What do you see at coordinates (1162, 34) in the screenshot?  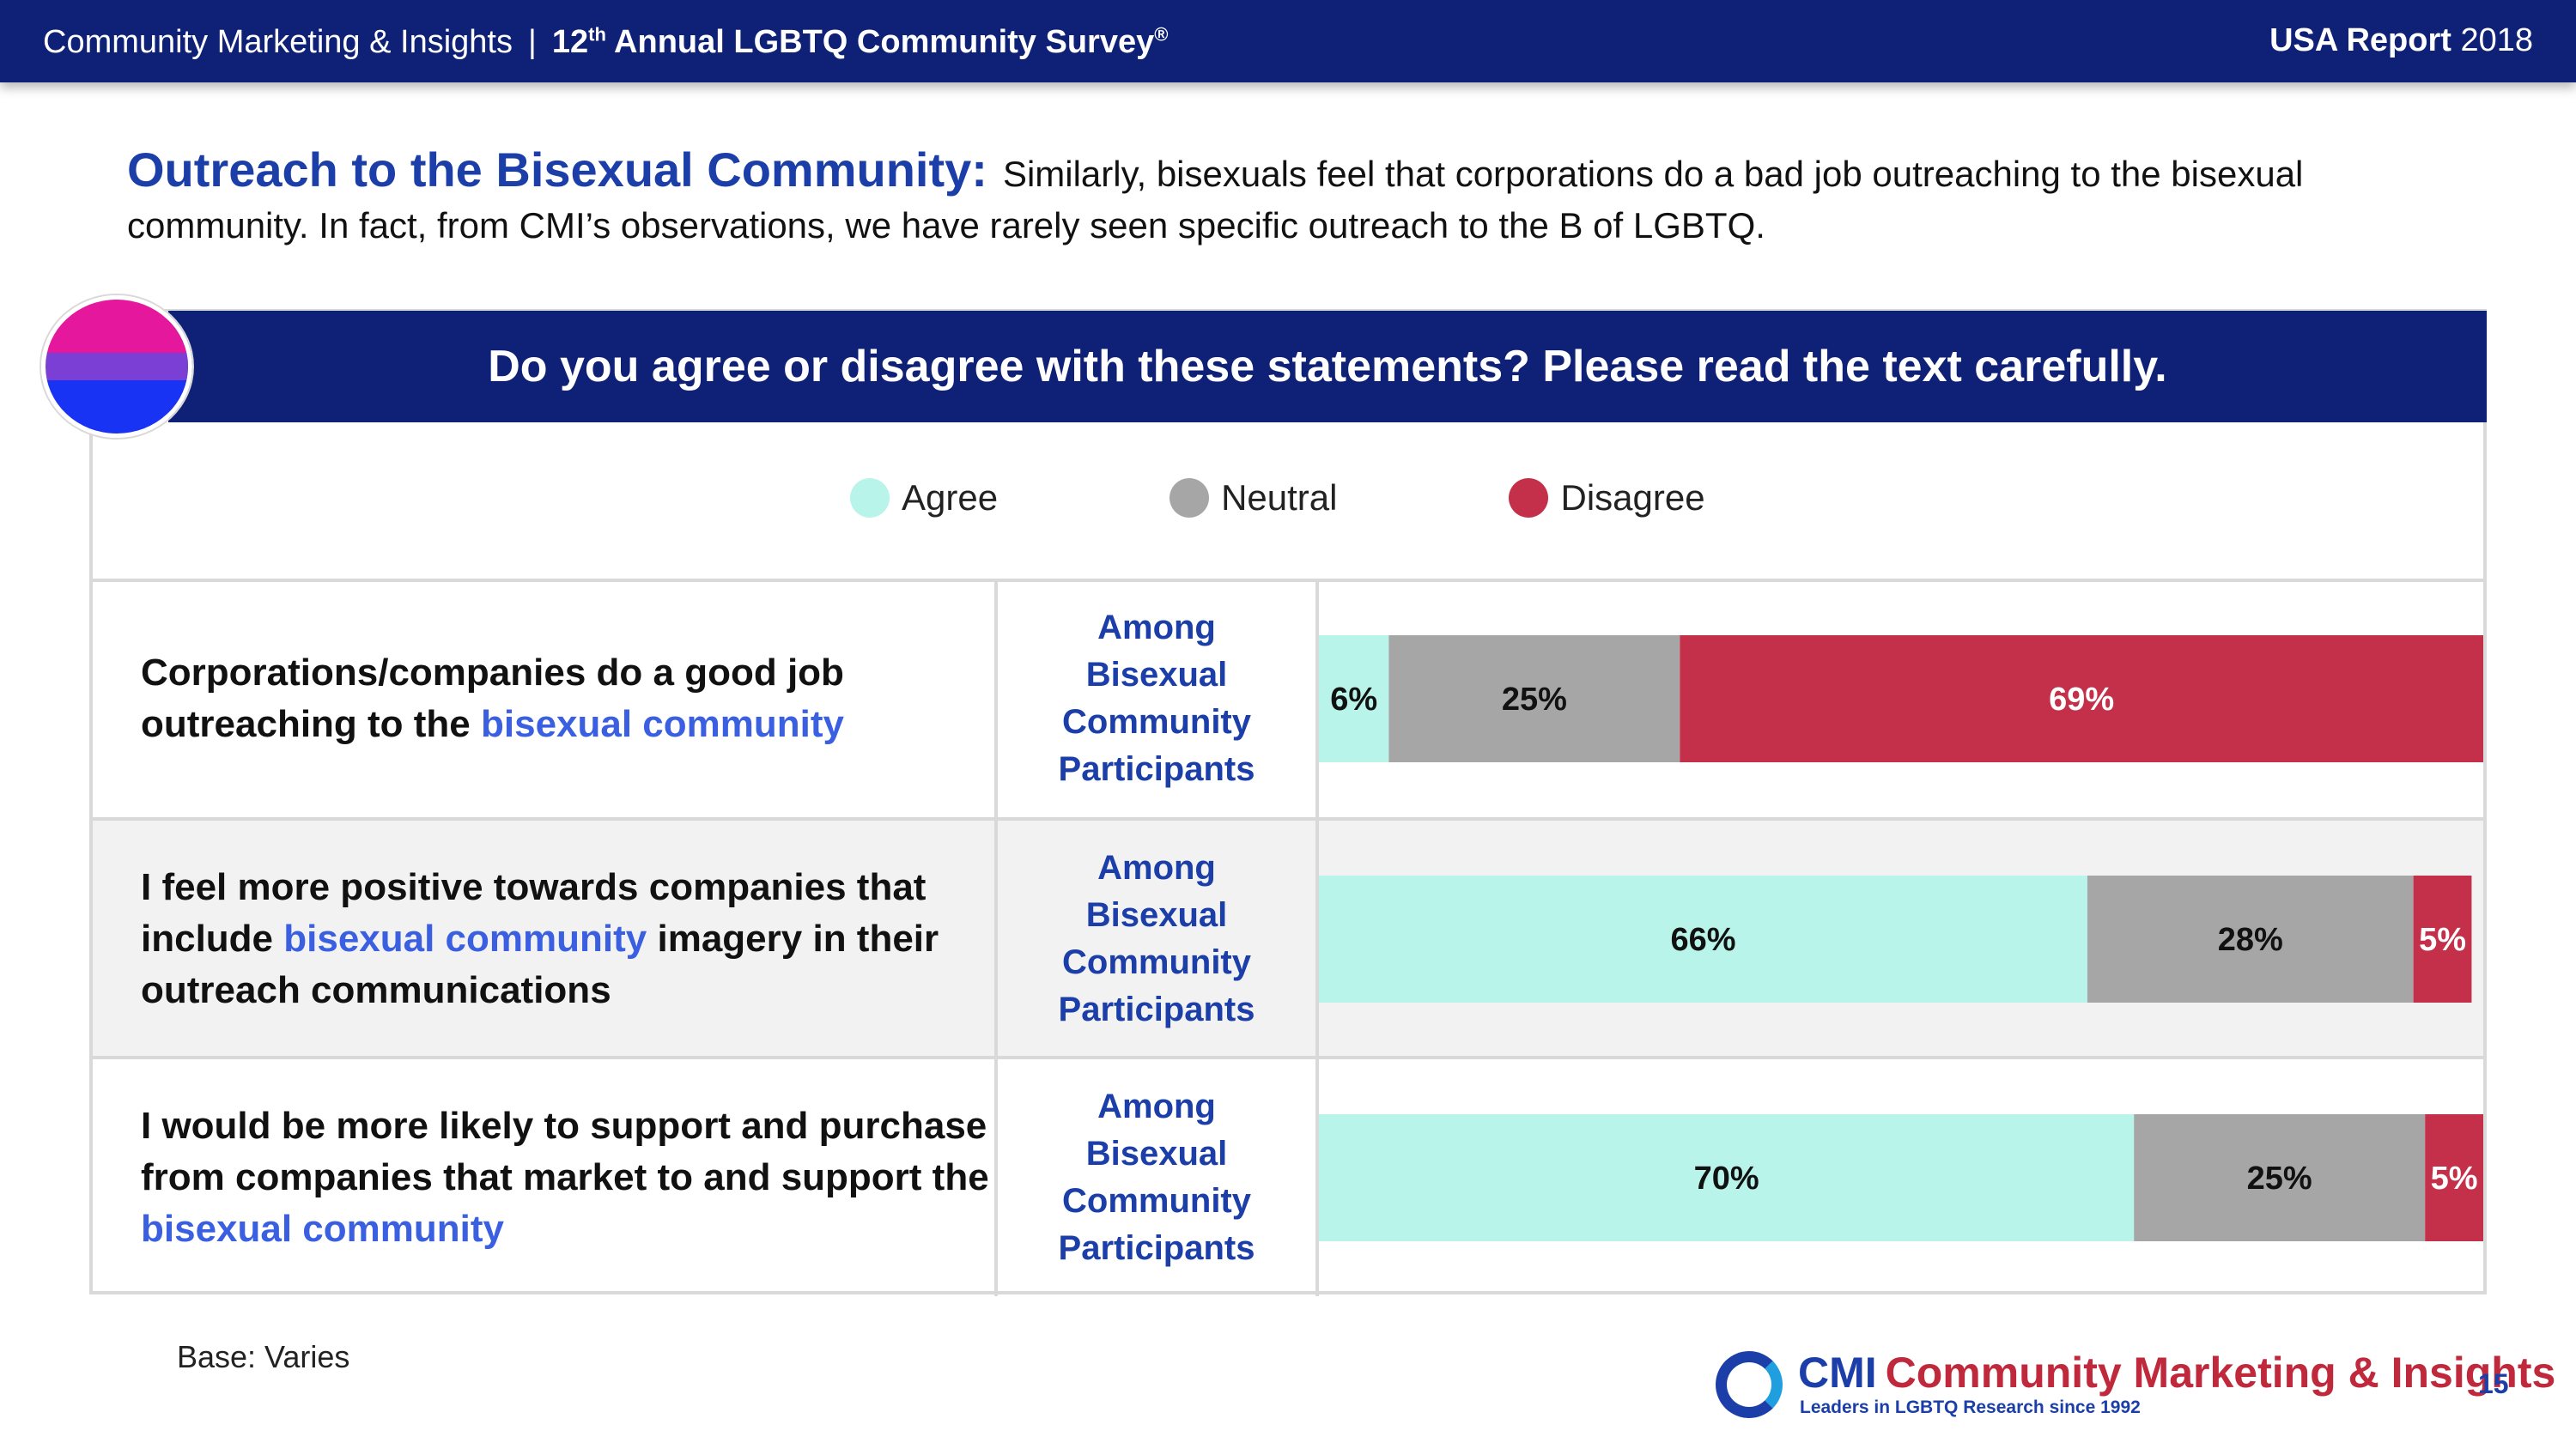 I see `registered-mark: ®` at bounding box center [1162, 34].